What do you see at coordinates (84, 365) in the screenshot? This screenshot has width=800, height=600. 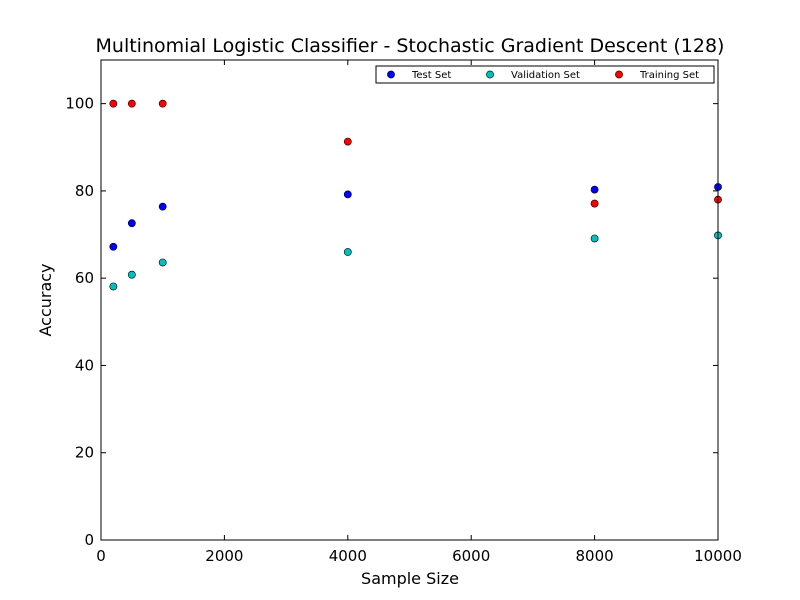 I see `y-tick-label: 40` at bounding box center [84, 365].